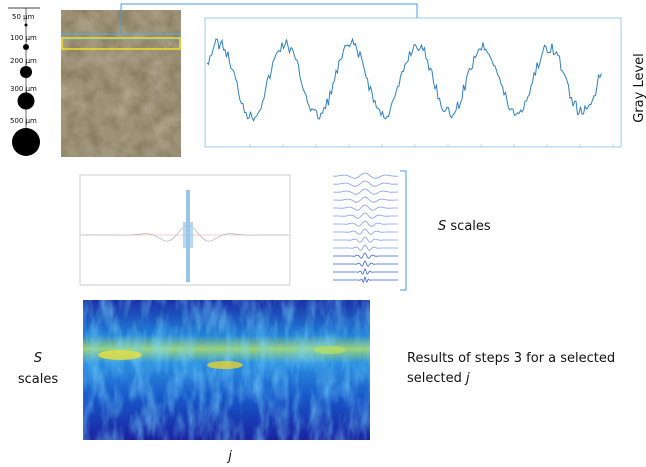 This screenshot has width=646, height=467. What do you see at coordinates (121, 83) in the screenshot?
I see `texture-image` at bounding box center [121, 83].